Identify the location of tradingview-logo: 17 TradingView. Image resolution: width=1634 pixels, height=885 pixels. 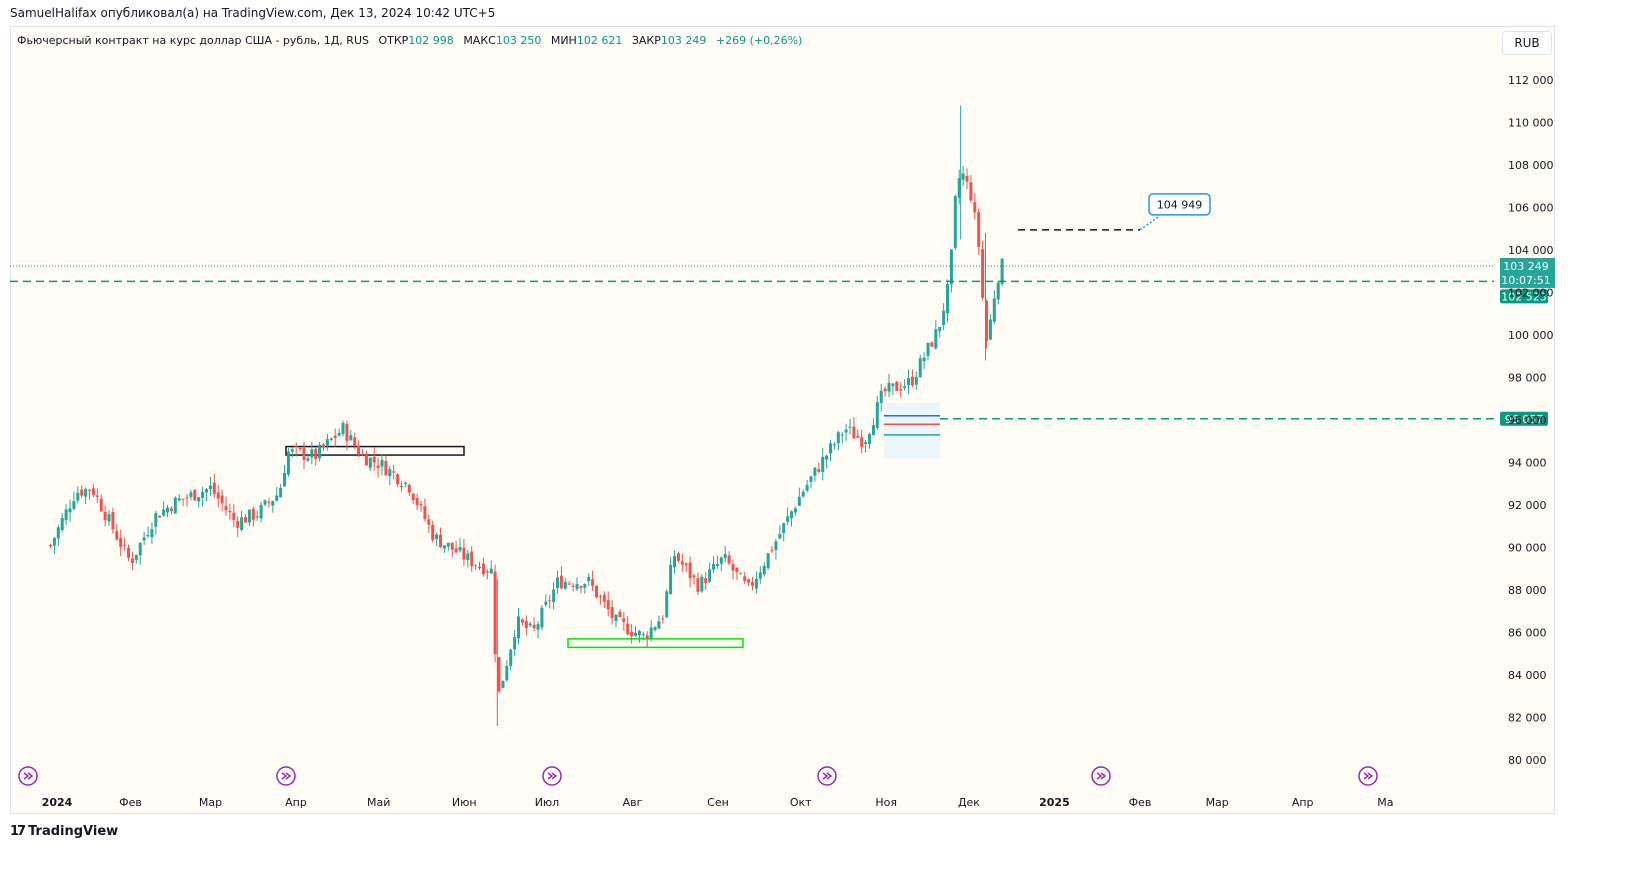
(64, 831).